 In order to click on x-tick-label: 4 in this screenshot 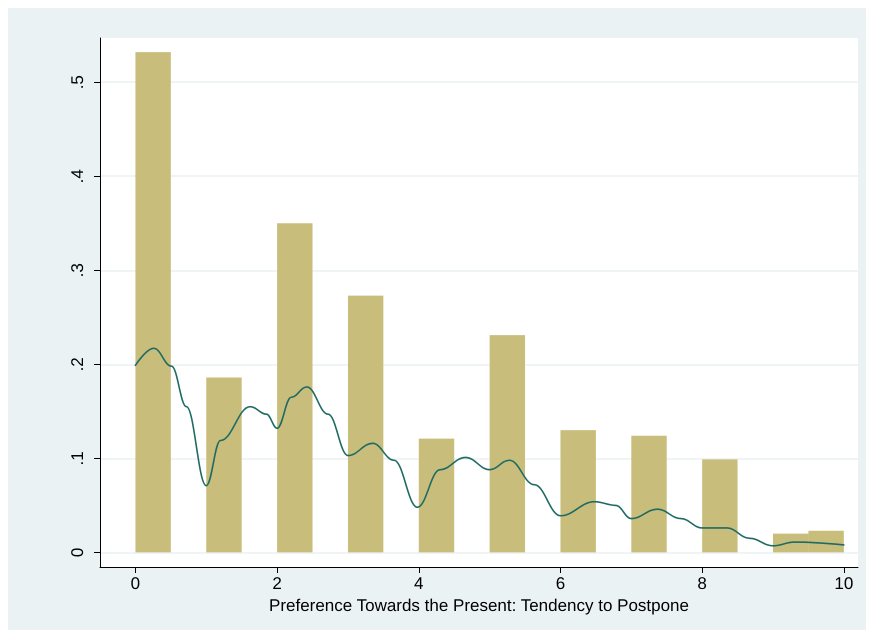, I will do `click(419, 583)`.